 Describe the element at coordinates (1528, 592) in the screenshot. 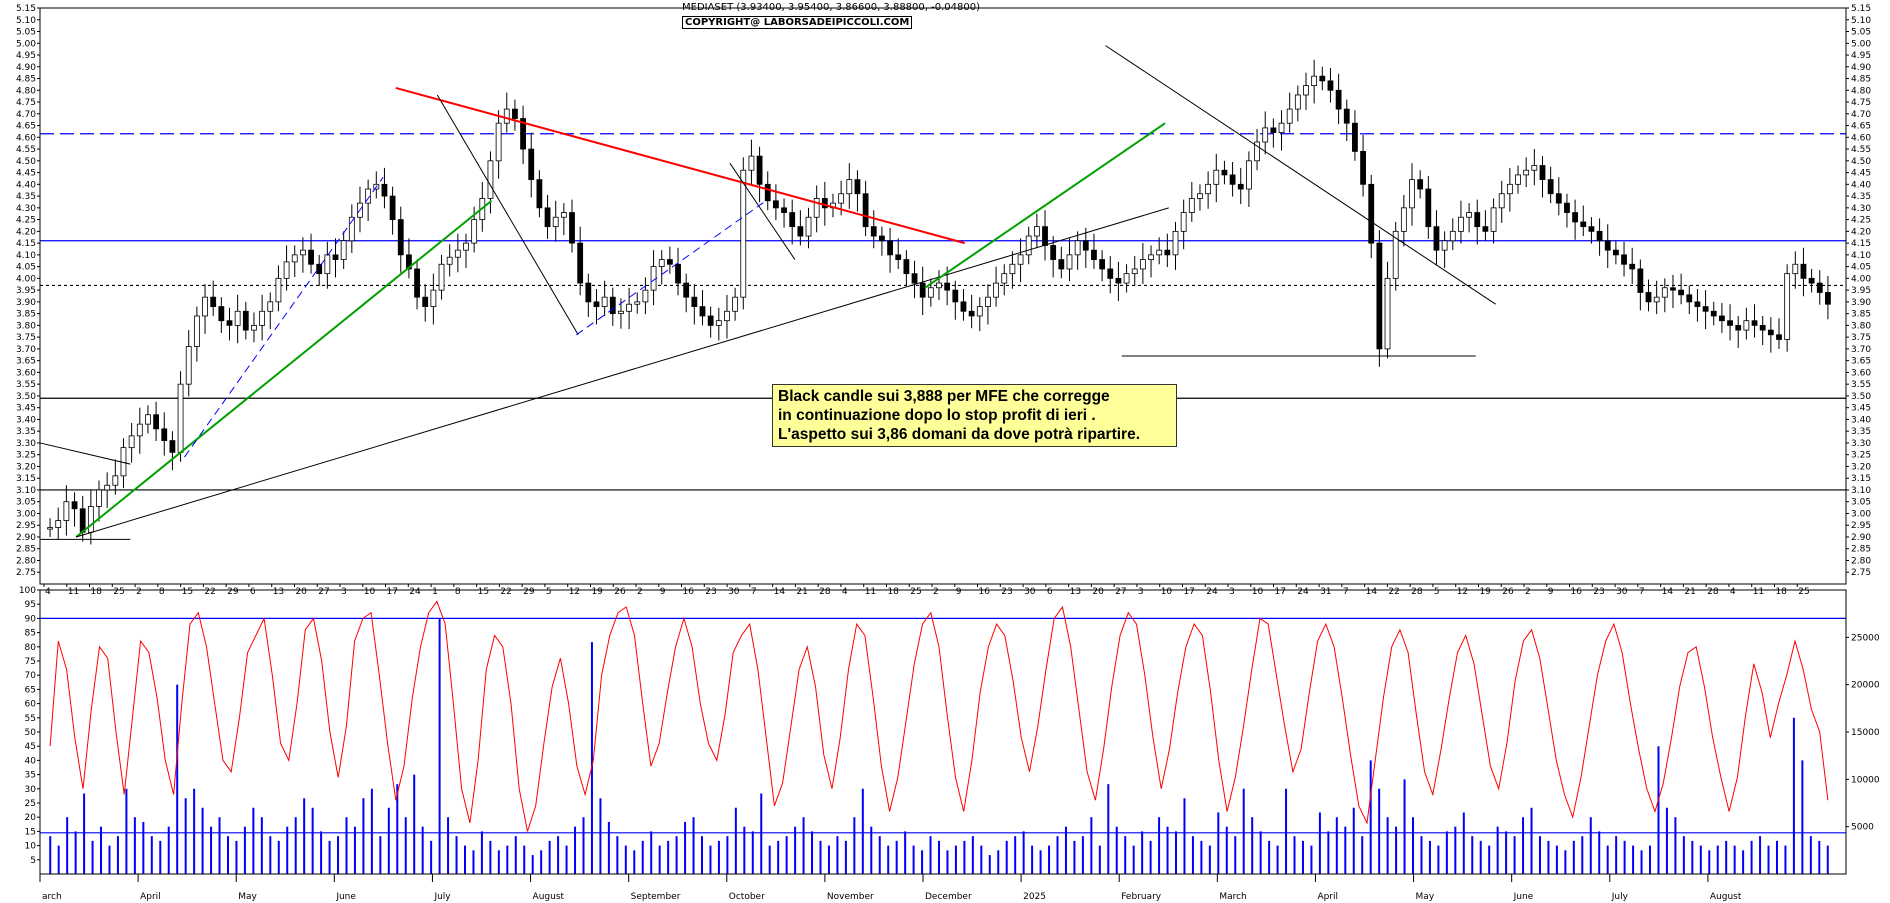

I see `day-tick-label: 2` at that location.